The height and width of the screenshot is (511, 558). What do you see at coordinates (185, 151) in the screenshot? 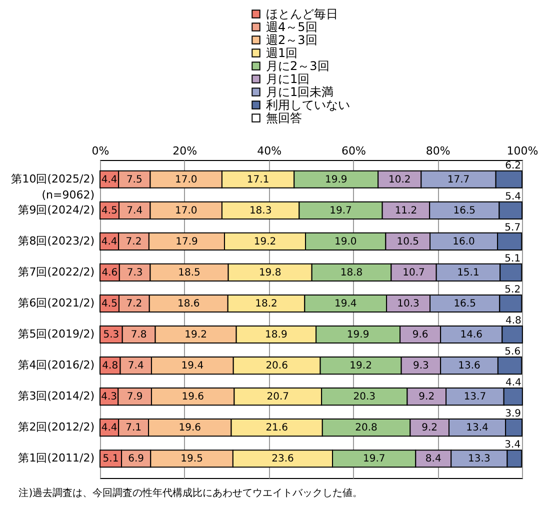
I see `x-tick-label: 20%` at bounding box center [185, 151].